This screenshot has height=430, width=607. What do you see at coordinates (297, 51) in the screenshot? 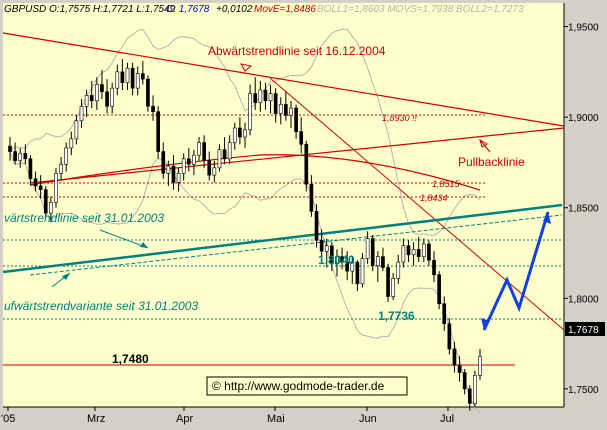
I see `downtrend-label: Abwärtstrendlinie seit 16.12.2004` at bounding box center [297, 51].